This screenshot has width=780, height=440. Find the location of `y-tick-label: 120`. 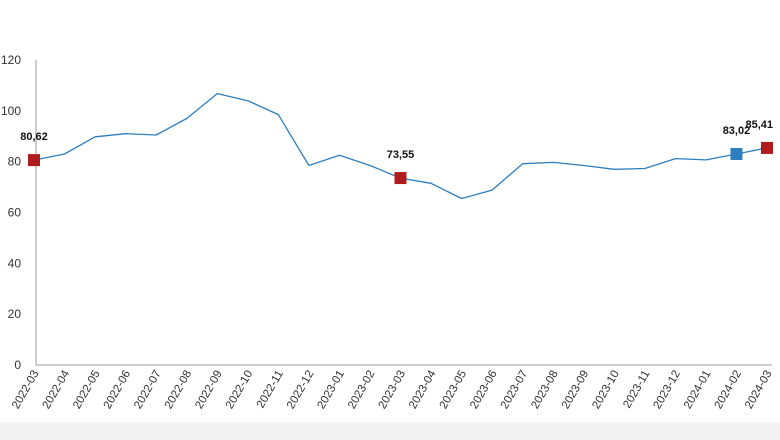

y-tick-label: 120 is located at coordinates (11, 60).